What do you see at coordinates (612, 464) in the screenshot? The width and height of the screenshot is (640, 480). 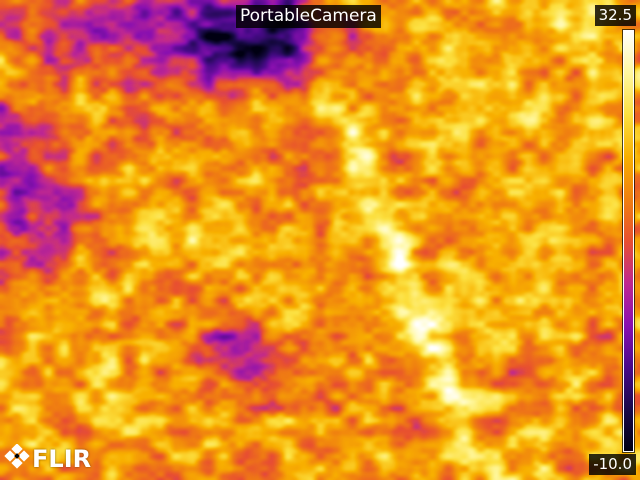 I see `scale-min-label: -10.0` at bounding box center [612, 464].